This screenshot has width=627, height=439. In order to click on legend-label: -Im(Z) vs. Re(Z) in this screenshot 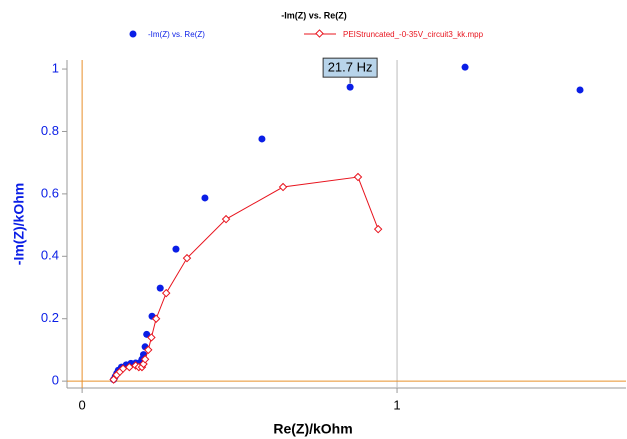, I will do `click(176, 34)`.